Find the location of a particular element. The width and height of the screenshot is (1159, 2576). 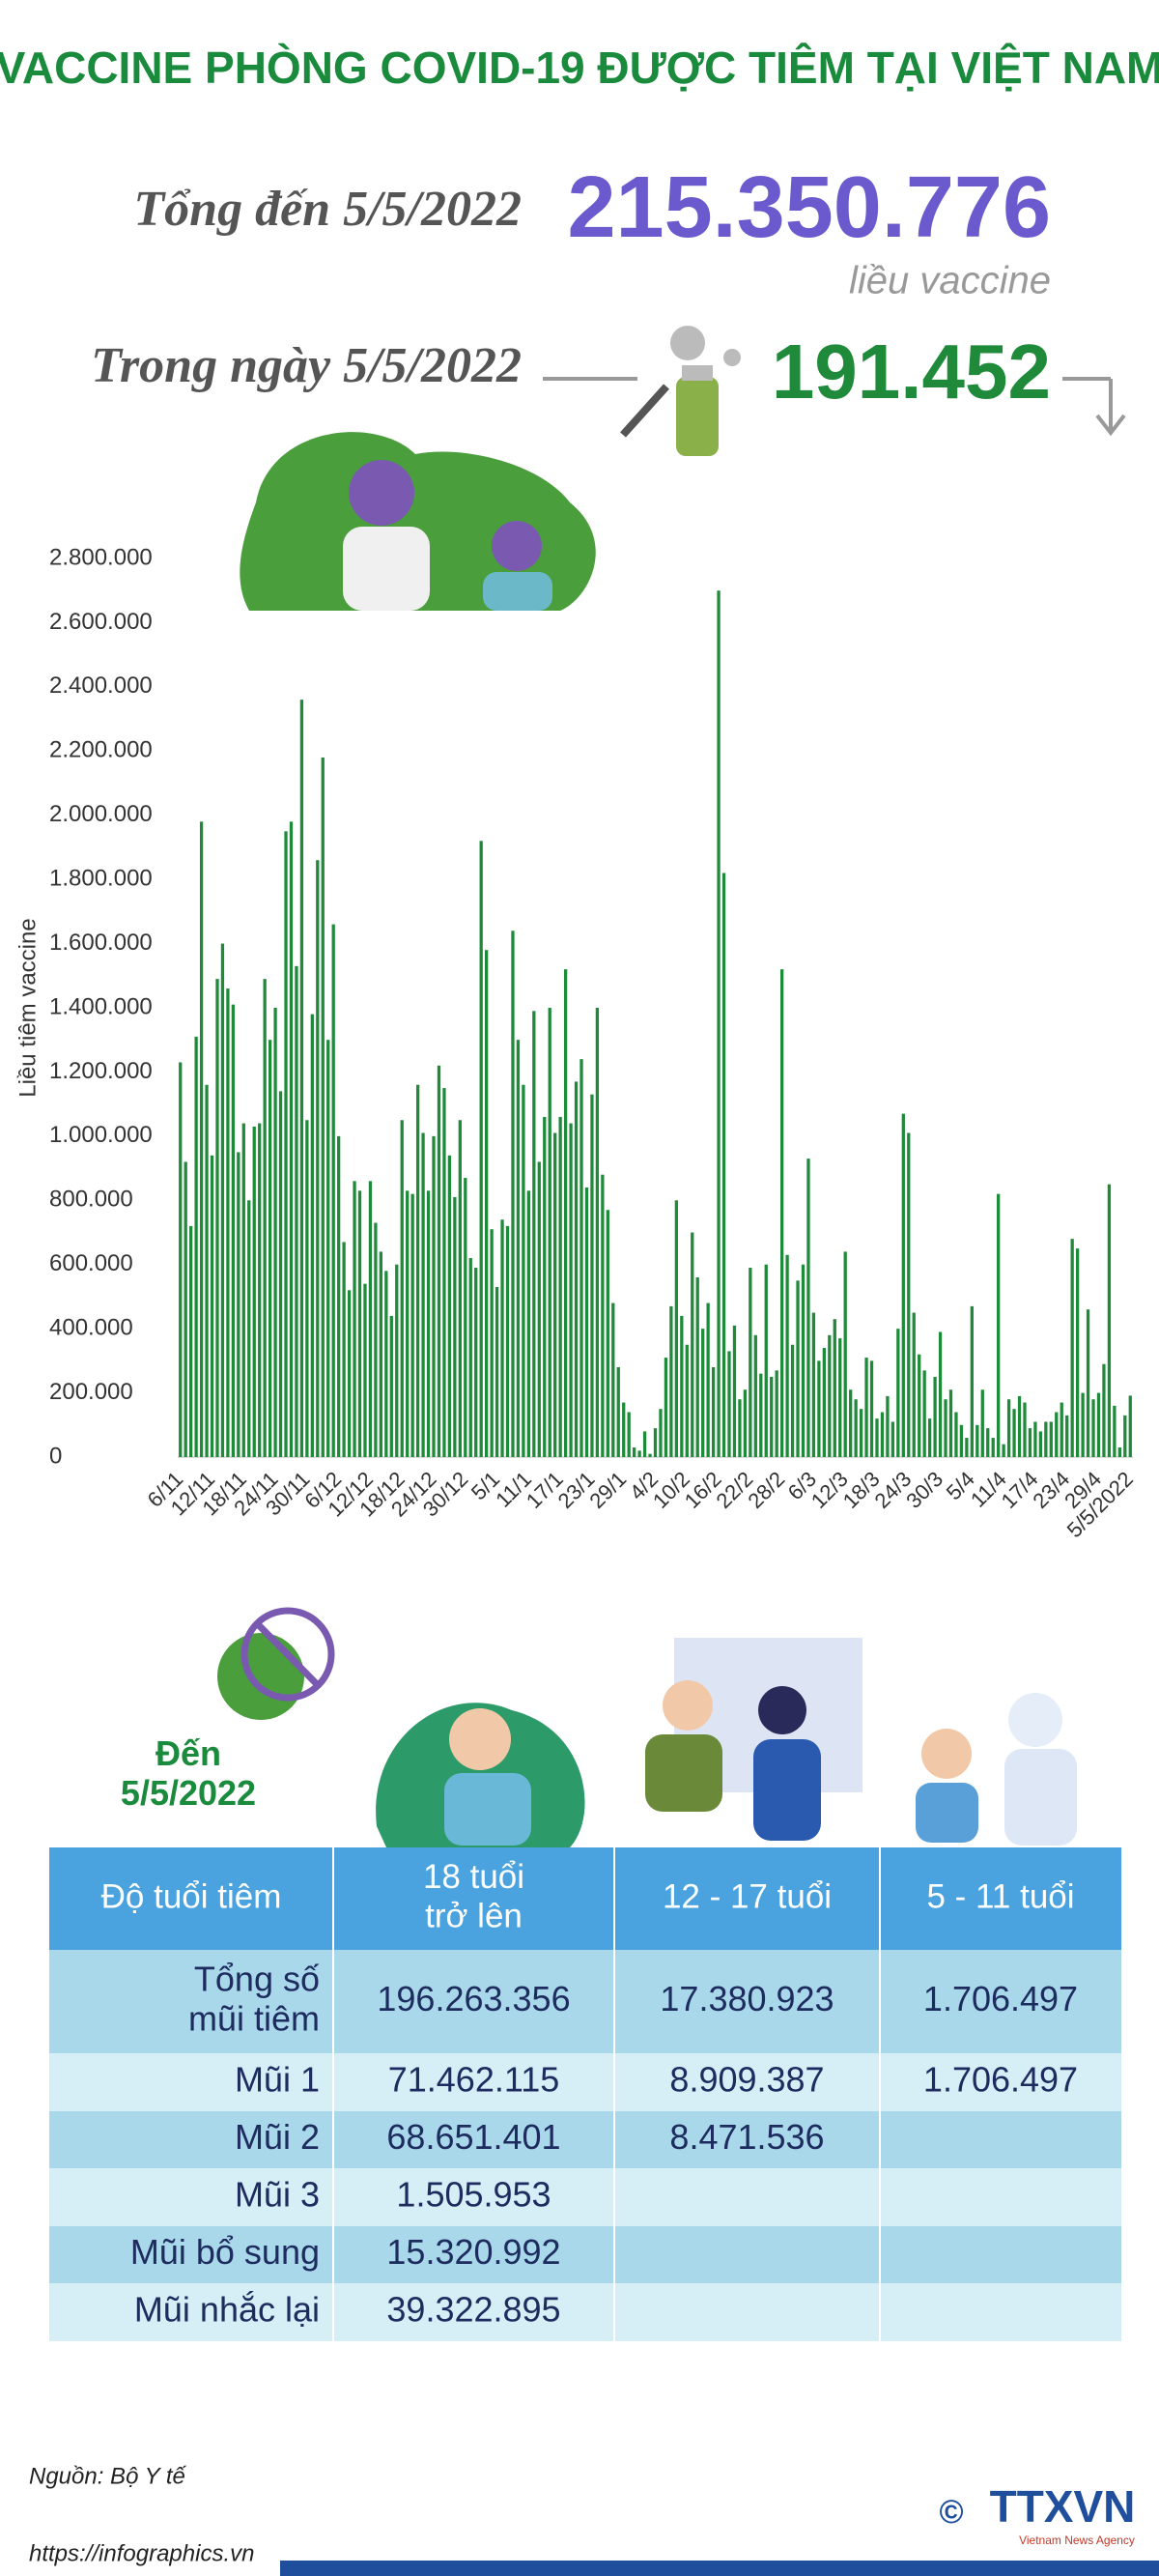

table-cell: 71.462.115 is located at coordinates (474, 2080).